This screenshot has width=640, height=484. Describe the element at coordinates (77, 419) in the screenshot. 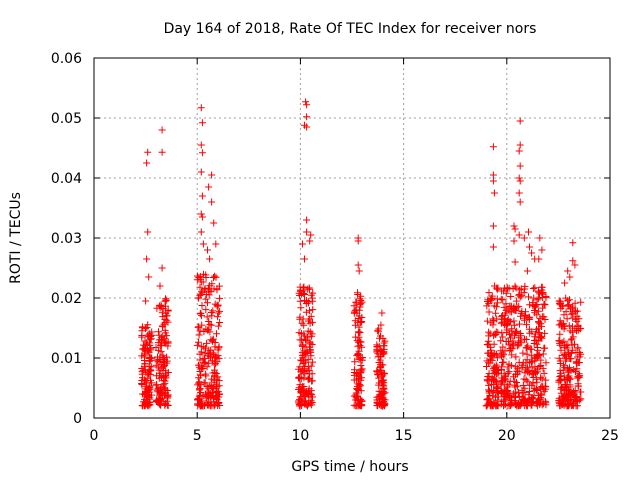

I see `y-tick-label: 0` at that location.